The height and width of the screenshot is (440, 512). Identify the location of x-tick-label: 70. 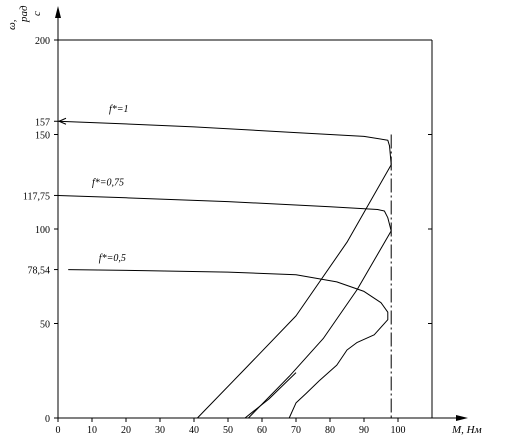
(296, 430).